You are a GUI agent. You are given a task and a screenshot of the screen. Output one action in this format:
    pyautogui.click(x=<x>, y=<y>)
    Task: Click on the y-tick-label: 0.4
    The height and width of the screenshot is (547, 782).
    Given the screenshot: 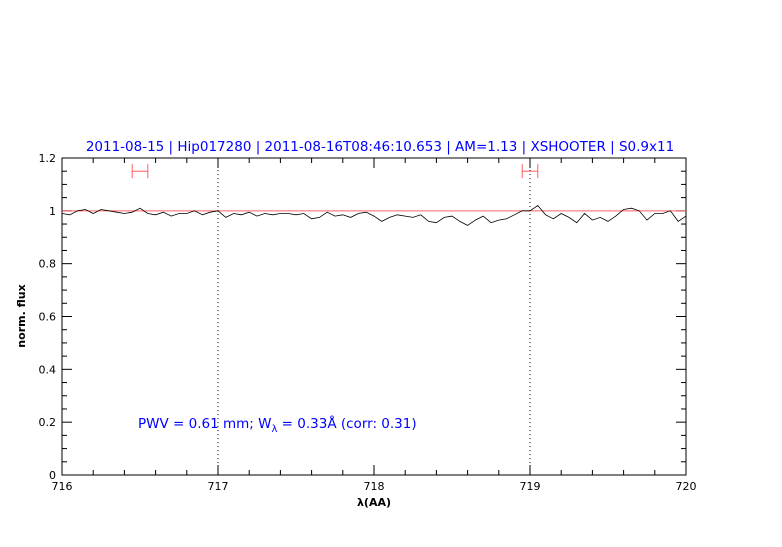 What is the action you would take?
    pyautogui.click(x=48, y=369)
    